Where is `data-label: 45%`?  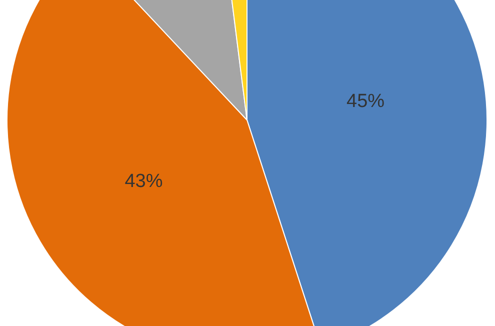
data-label: 45% is located at coordinates (365, 101).